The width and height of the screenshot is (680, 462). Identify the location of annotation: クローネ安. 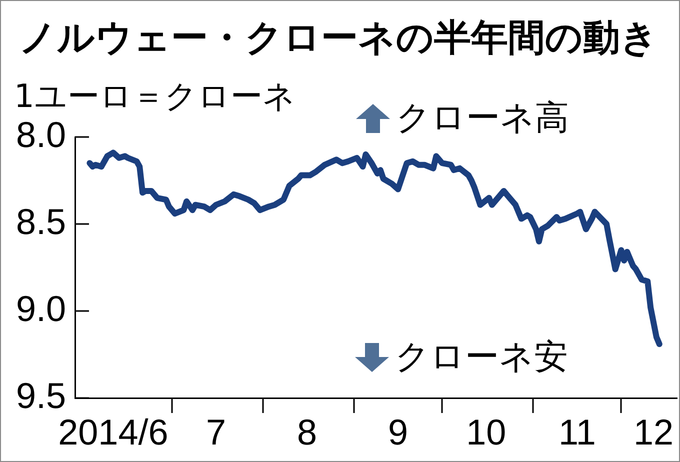
(481, 357).